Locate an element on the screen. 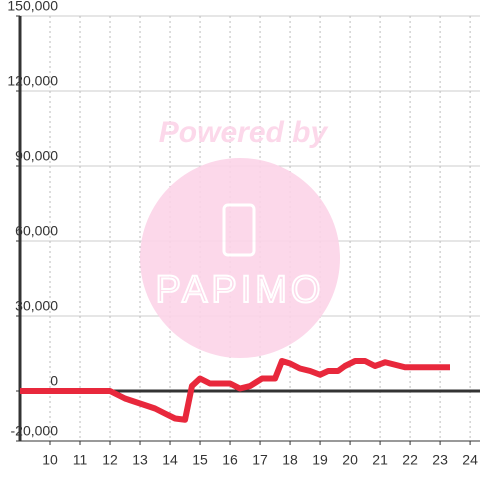 This screenshot has height=480, width=480. x-tick-label: 15 is located at coordinates (200, 460).